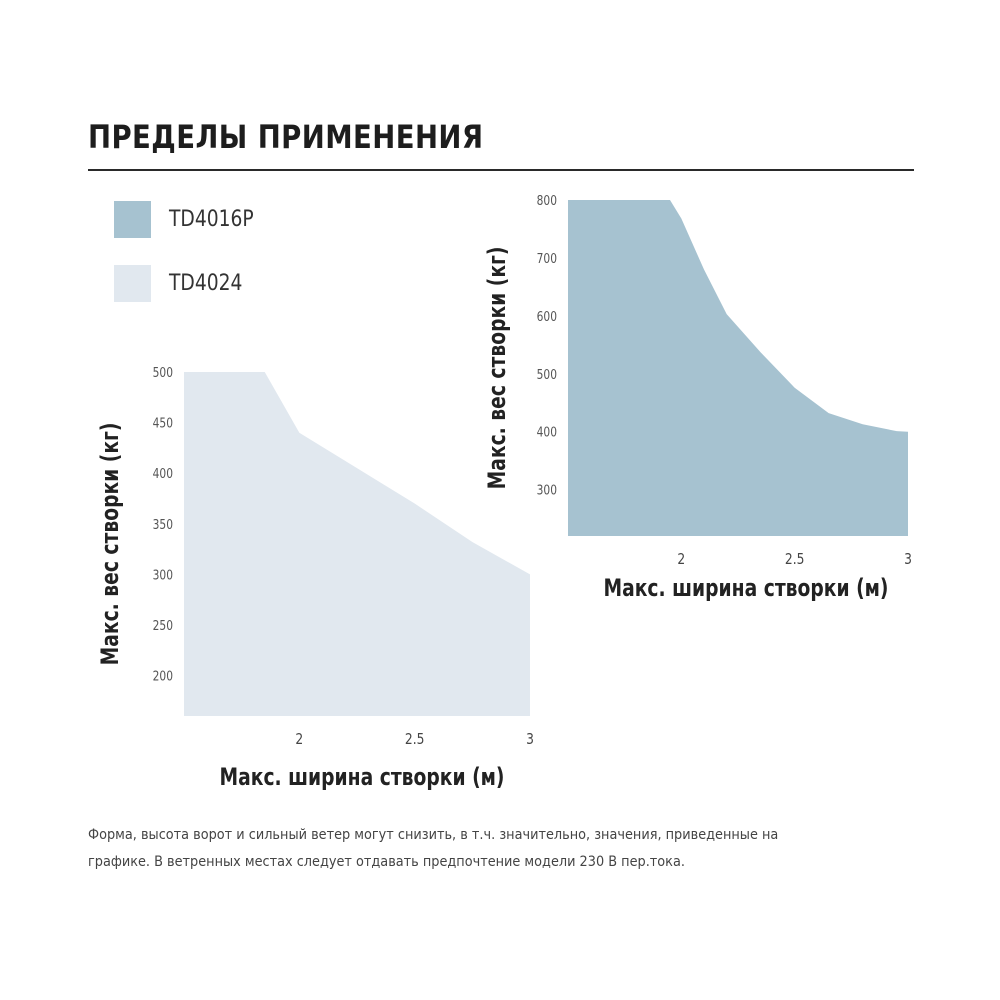 This screenshot has height=1000, width=1000. Describe the element at coordinates (163, 625) in the screenshot. I see `y-tick-label: 250` at that location.